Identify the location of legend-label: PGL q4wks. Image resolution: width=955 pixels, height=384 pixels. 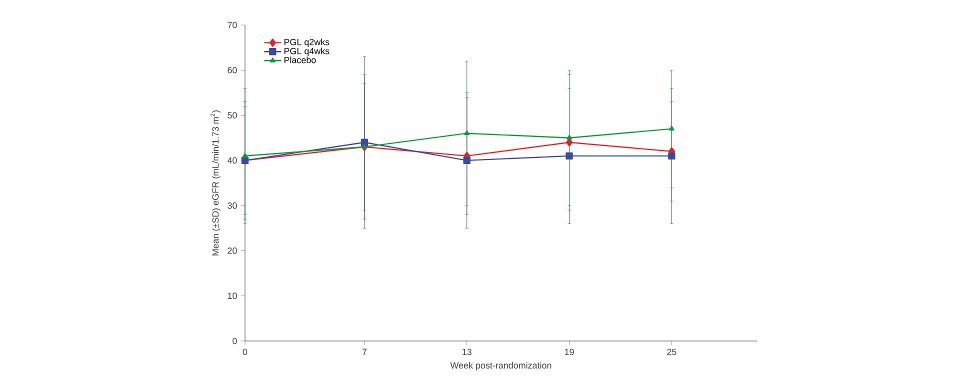
(307, 52).